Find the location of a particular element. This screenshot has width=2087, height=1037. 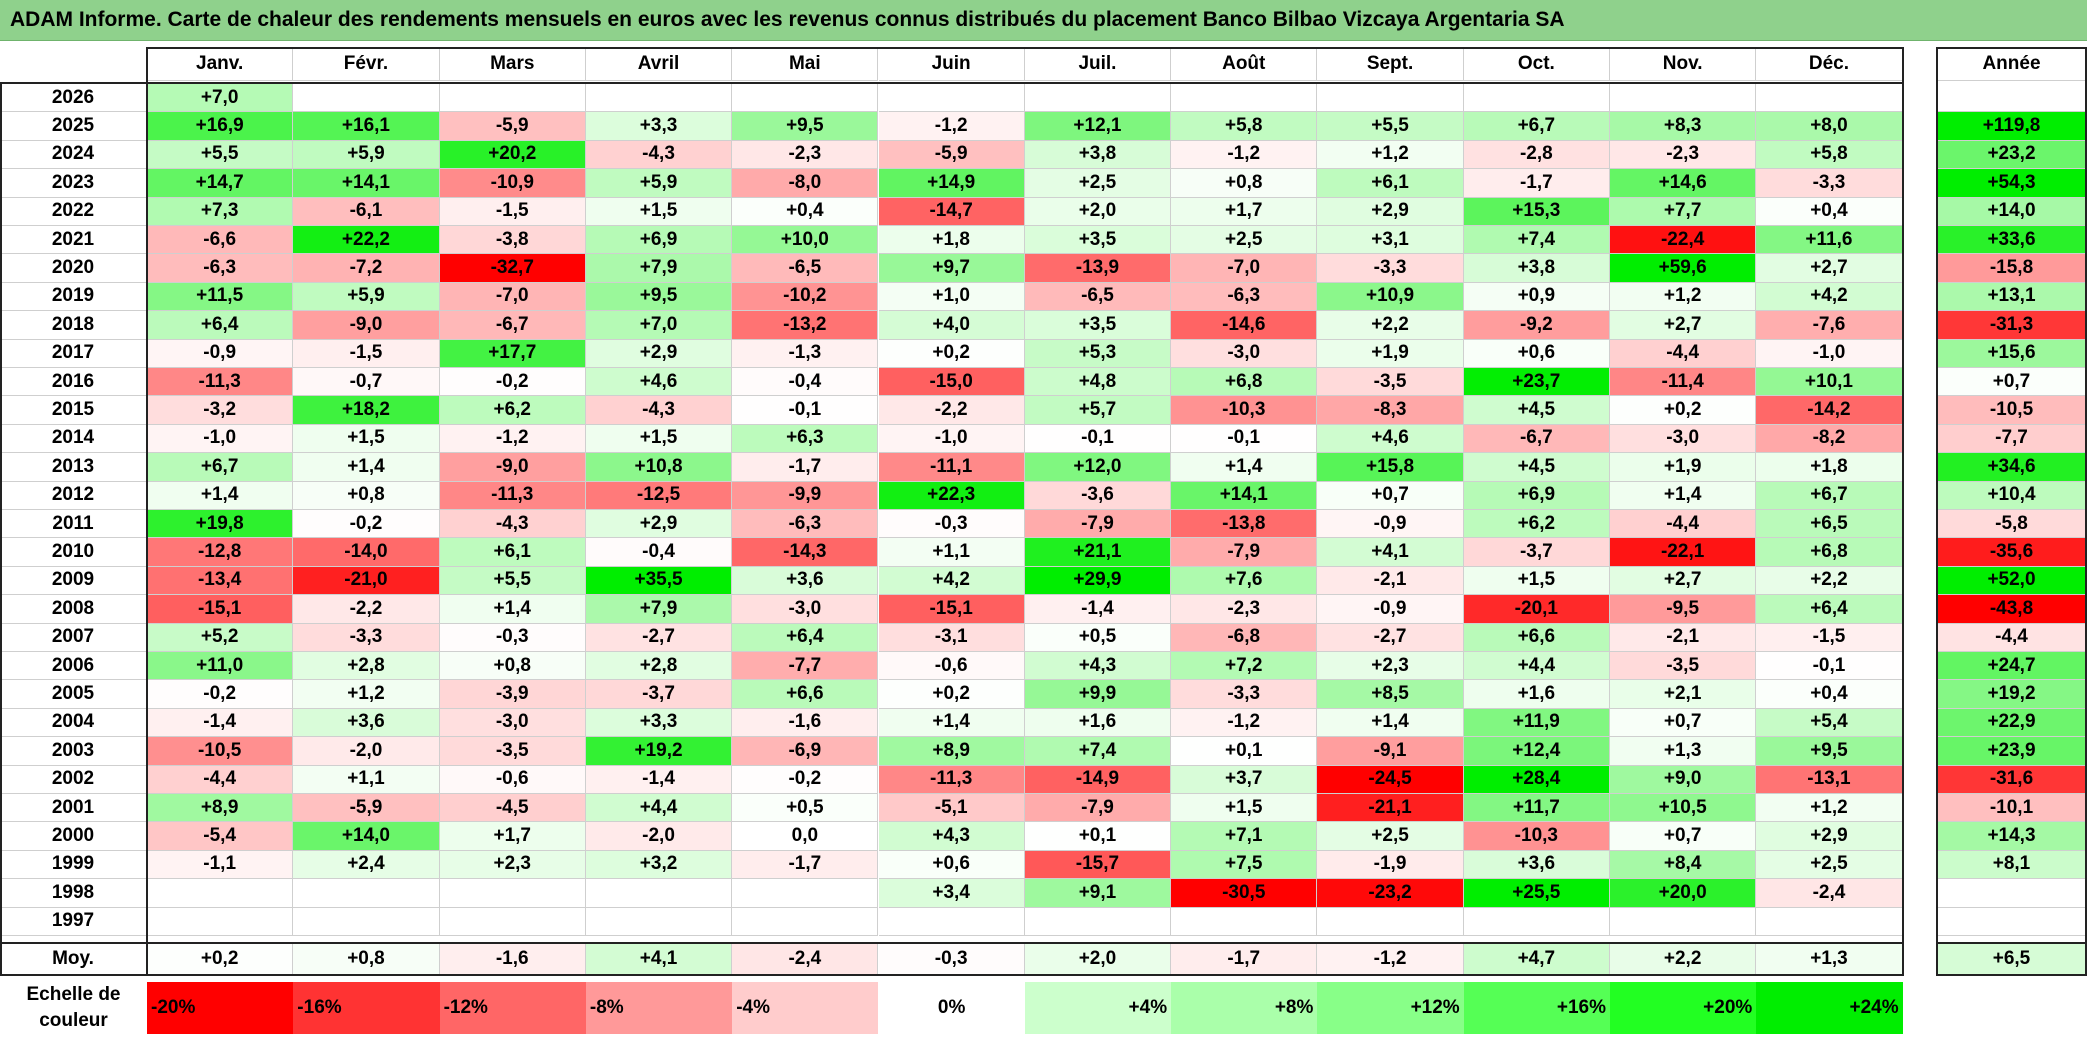

heatmap-cell: +3,6 is located at coordinates (805, 581).